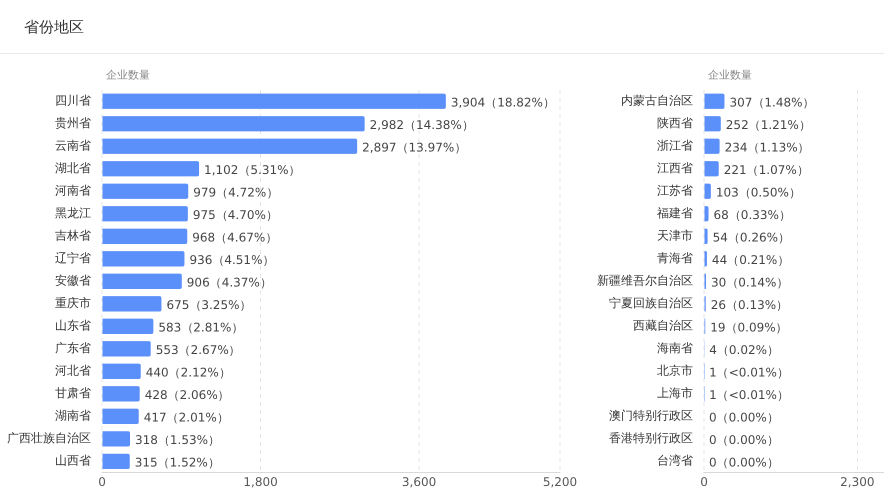 Image resolution: width=884 pixels, height=497 pixels. Describe the element at coordinates (645, 280) in the screenshot. I see `y-tick-label: 新疆维吾尔自治区` at that location.